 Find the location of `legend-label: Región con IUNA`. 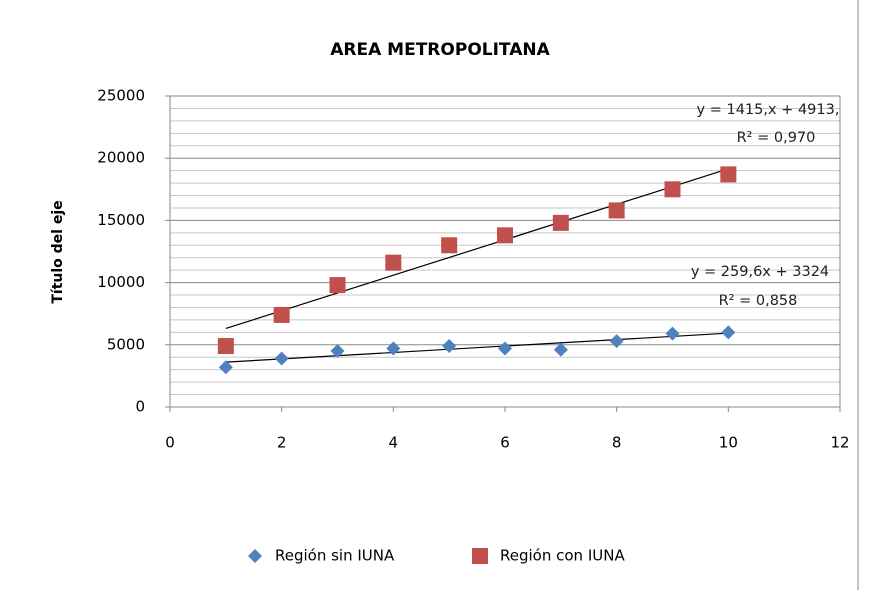

legend-label: Región con IUNA is located at coordinates (562, 556).